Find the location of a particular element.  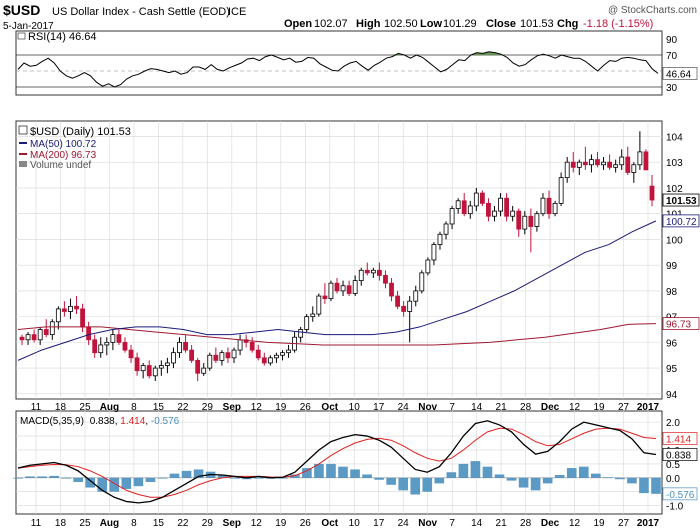

x-axis-tick-label: Aug is located at coordinates (109, 523).